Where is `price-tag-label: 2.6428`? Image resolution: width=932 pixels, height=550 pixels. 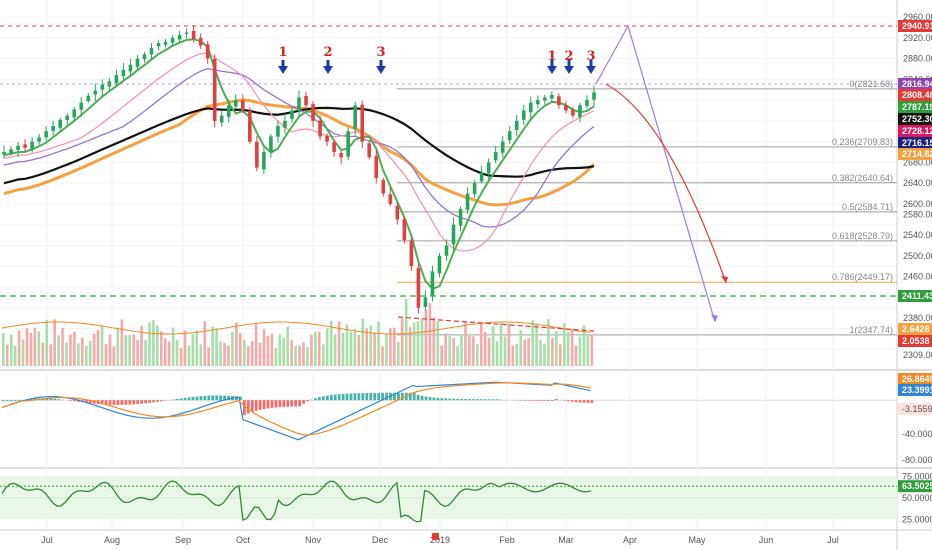 price-tag-label: 2.6428 is located at coordinates (916, 329).